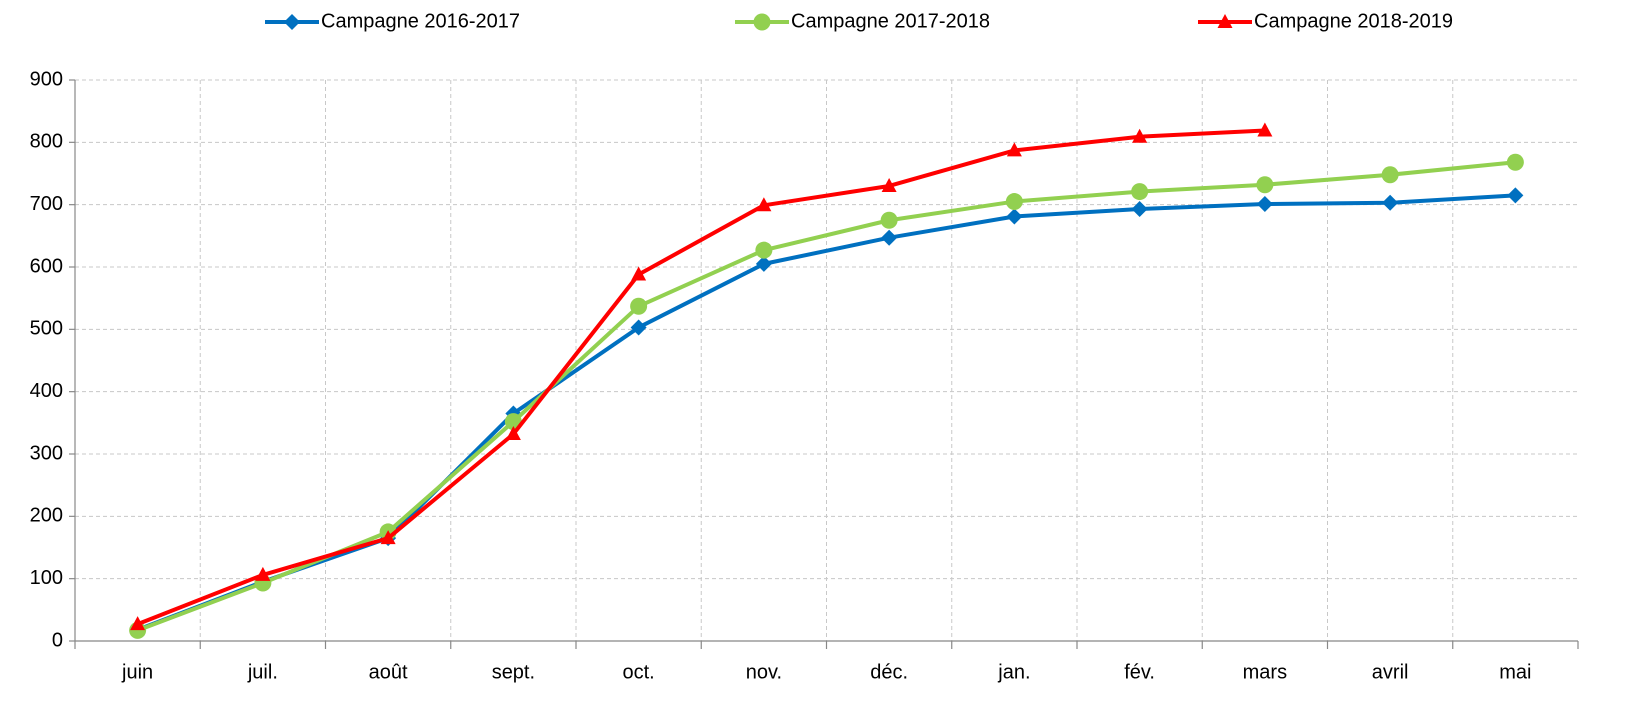 This screenshot has height=712, width=1626. What do you see at coordinates (388, 672) in the screenshot?
I see `x-tick-label: août` at bounding box center [388, 672].